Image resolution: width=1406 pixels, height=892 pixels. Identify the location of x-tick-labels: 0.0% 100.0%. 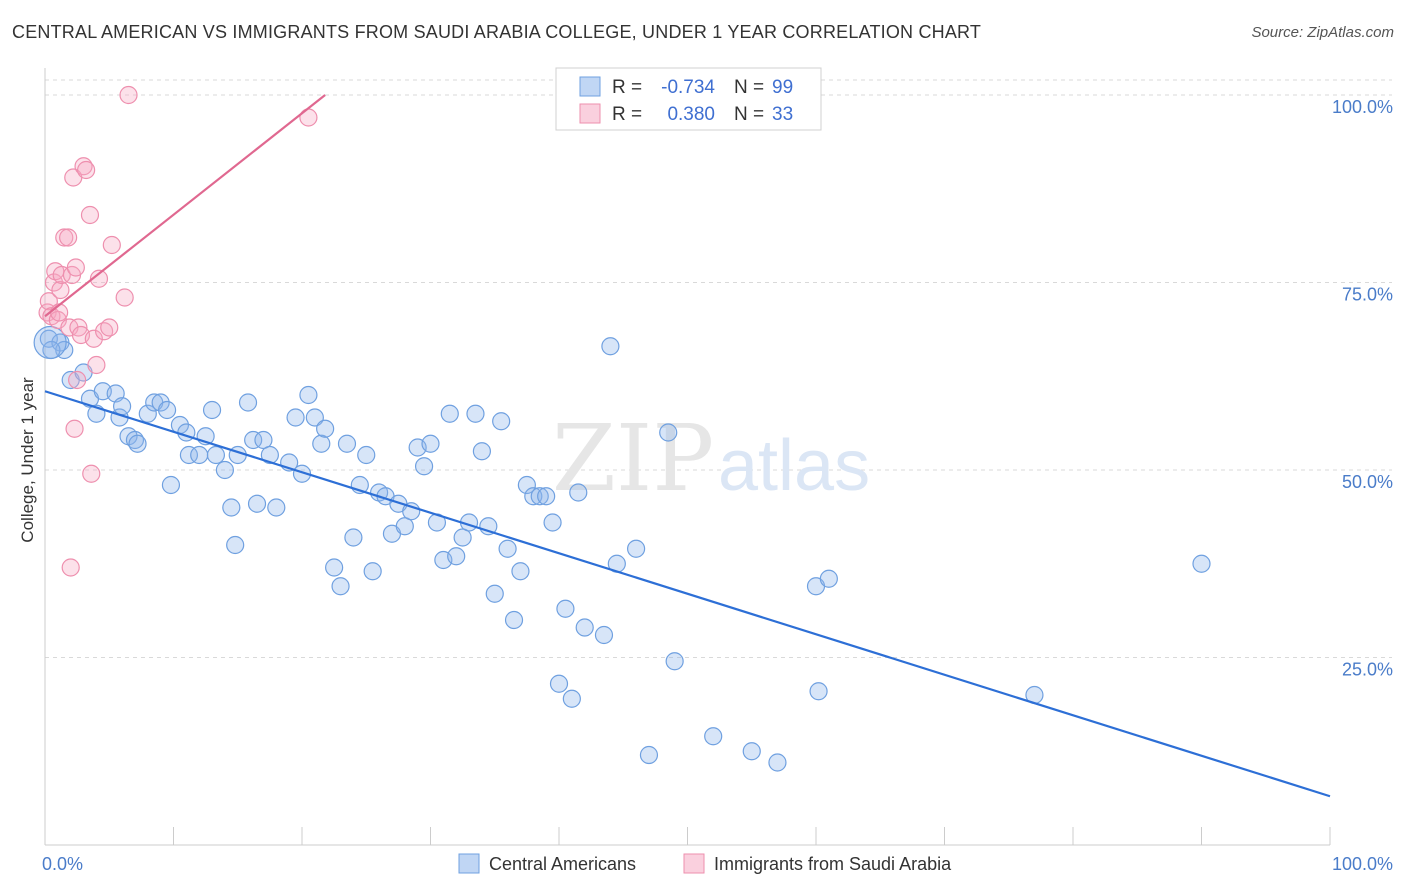
(717, 864).